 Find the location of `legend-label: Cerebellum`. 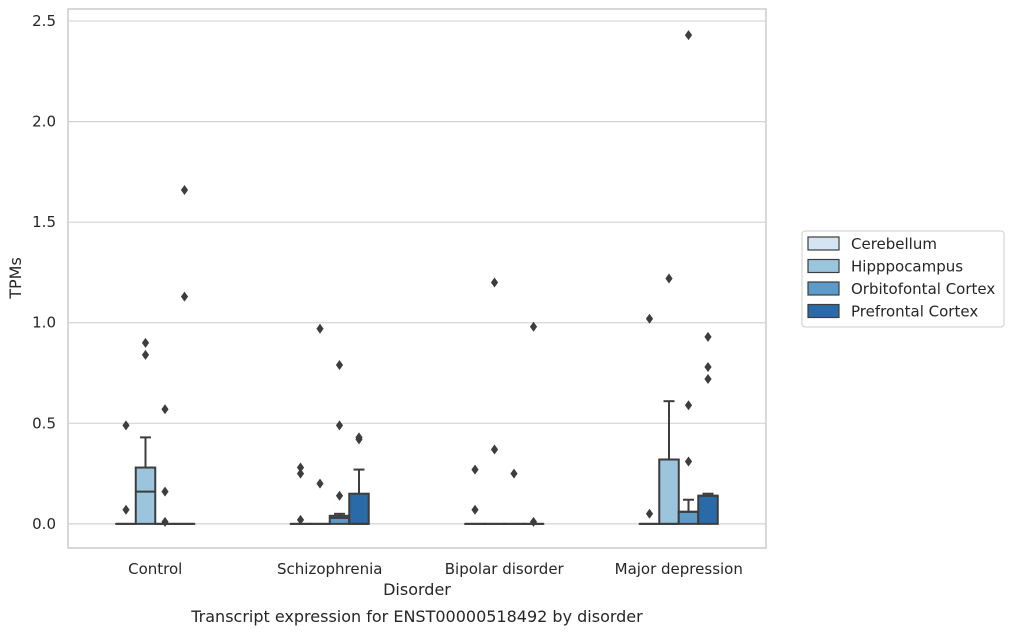

legend-label: Cerebellum is located at coordinates (894, 244).